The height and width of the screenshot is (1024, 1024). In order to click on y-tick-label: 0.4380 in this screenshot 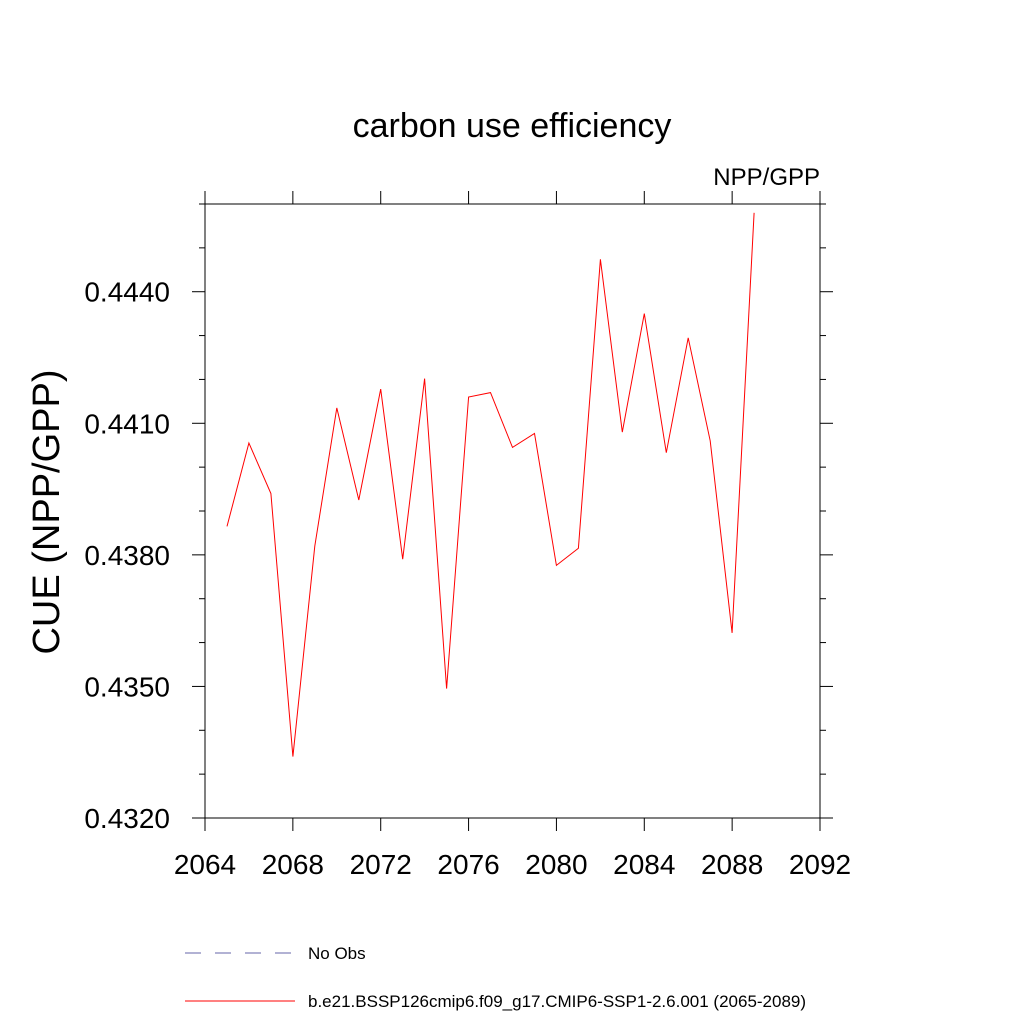, I will do `click(127, 555)`.